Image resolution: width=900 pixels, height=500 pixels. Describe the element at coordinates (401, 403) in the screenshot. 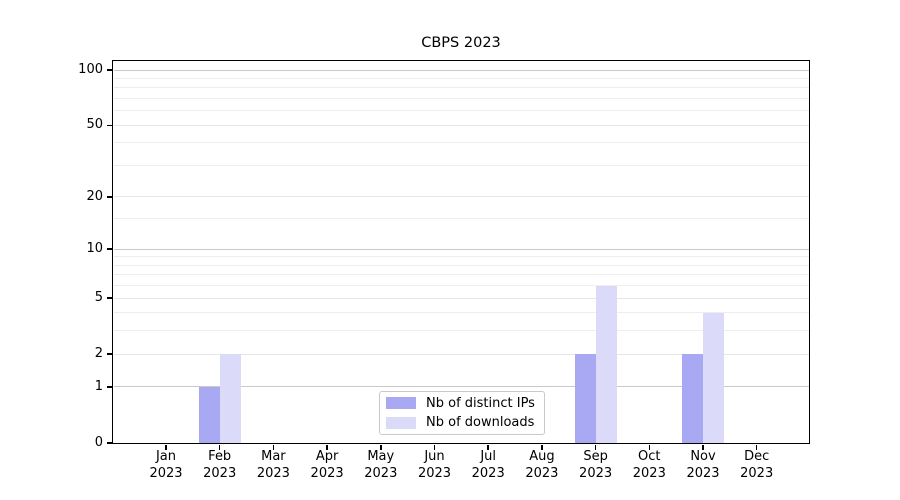

I see `legend-swatch-distinct-ips-icon` at that location.